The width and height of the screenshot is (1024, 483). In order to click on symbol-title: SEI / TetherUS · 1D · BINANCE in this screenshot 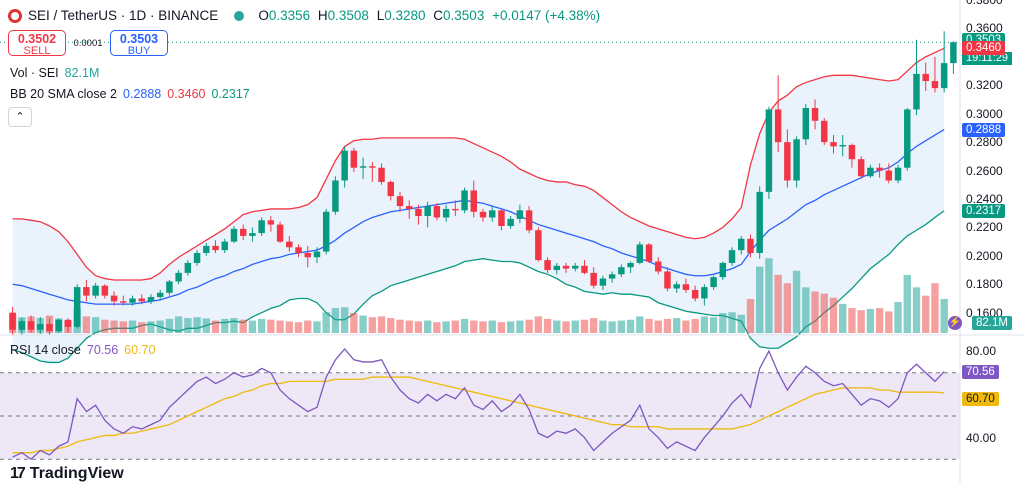, I will do `click(123, 15)`.